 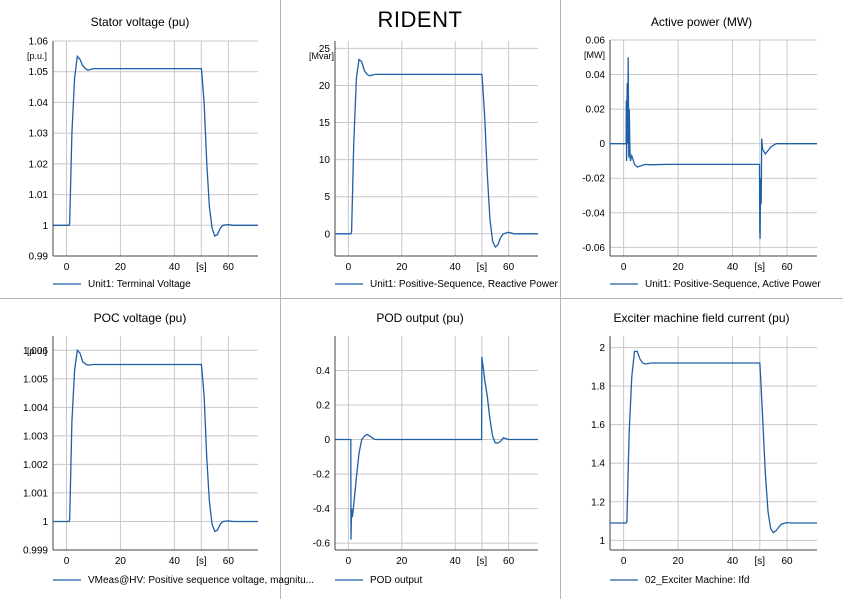 I want to click on y-tick-label: 10, so click(x=325, y=160).